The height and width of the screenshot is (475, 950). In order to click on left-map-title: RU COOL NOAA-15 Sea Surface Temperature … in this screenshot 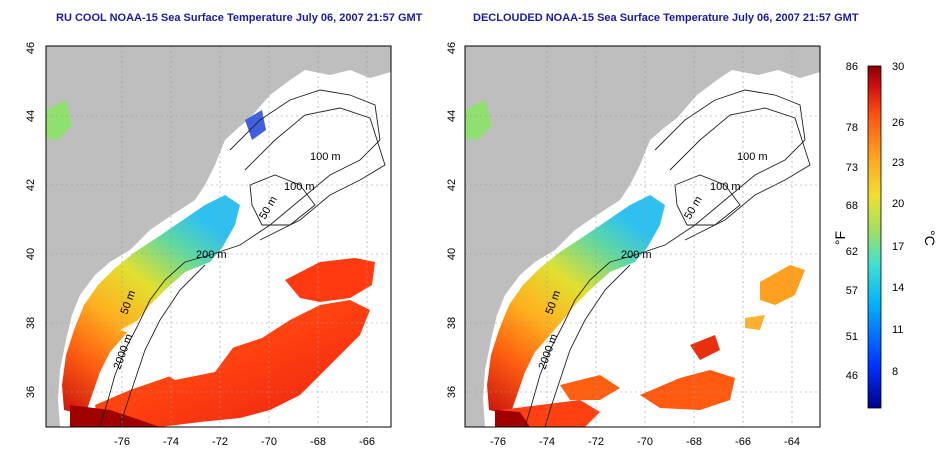, I will do `click(239, 18)`.